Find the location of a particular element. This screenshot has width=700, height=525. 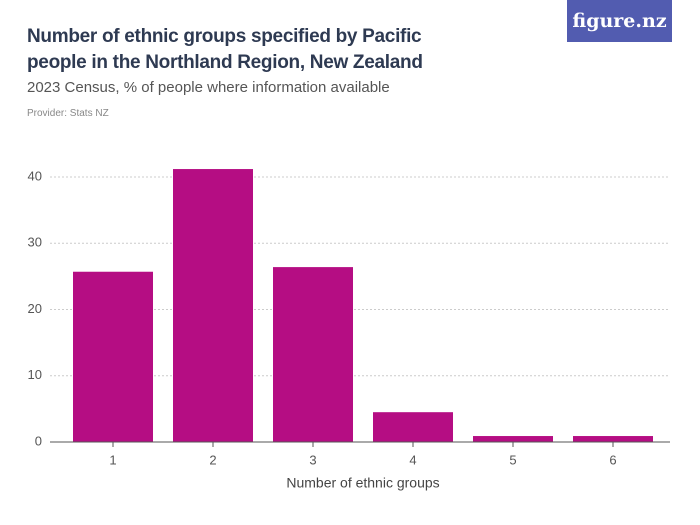

x-axis-label: Number of ethnic groups is located at coordinates (362, 483).